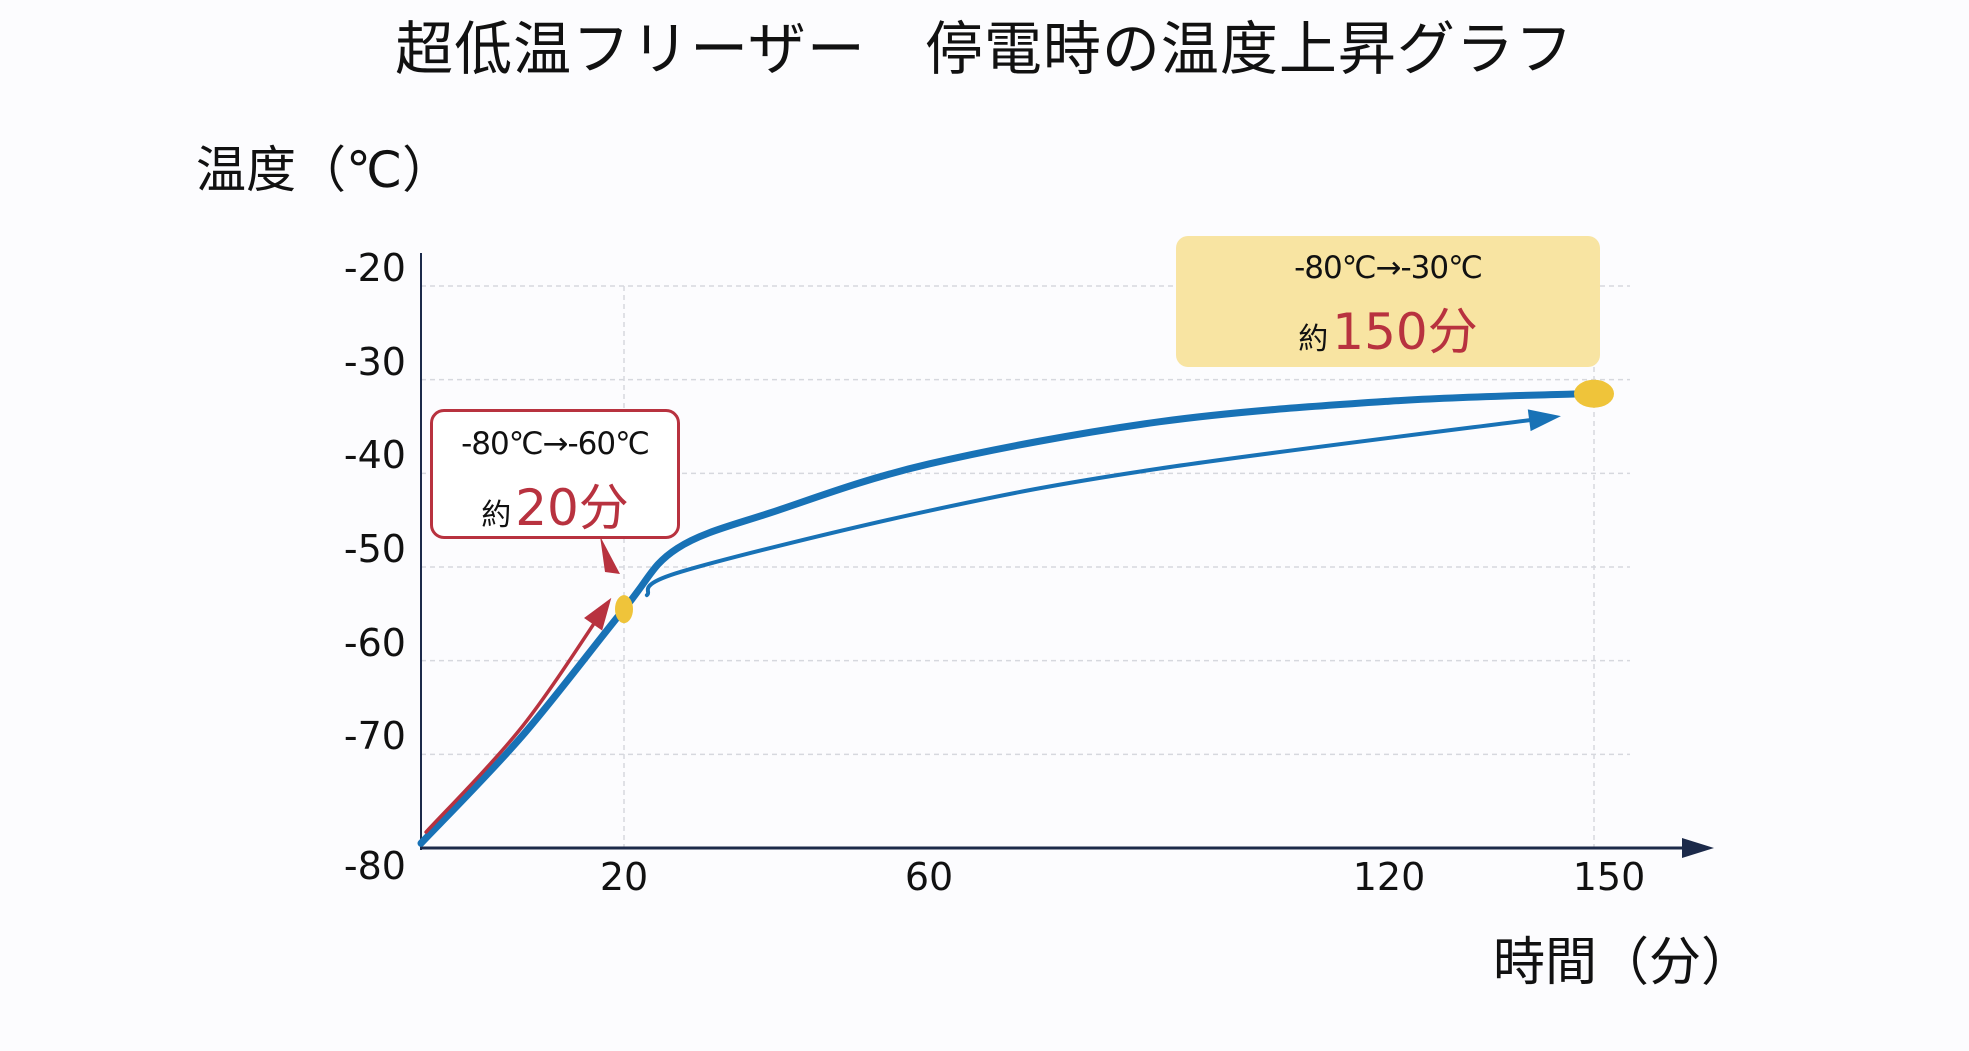 Image resolution: width=1969 pixels, height=1051 pixels. Describe the element at coordinates (1609, 877) in the screenshot. I see `x-tick-label: 150` at that location.